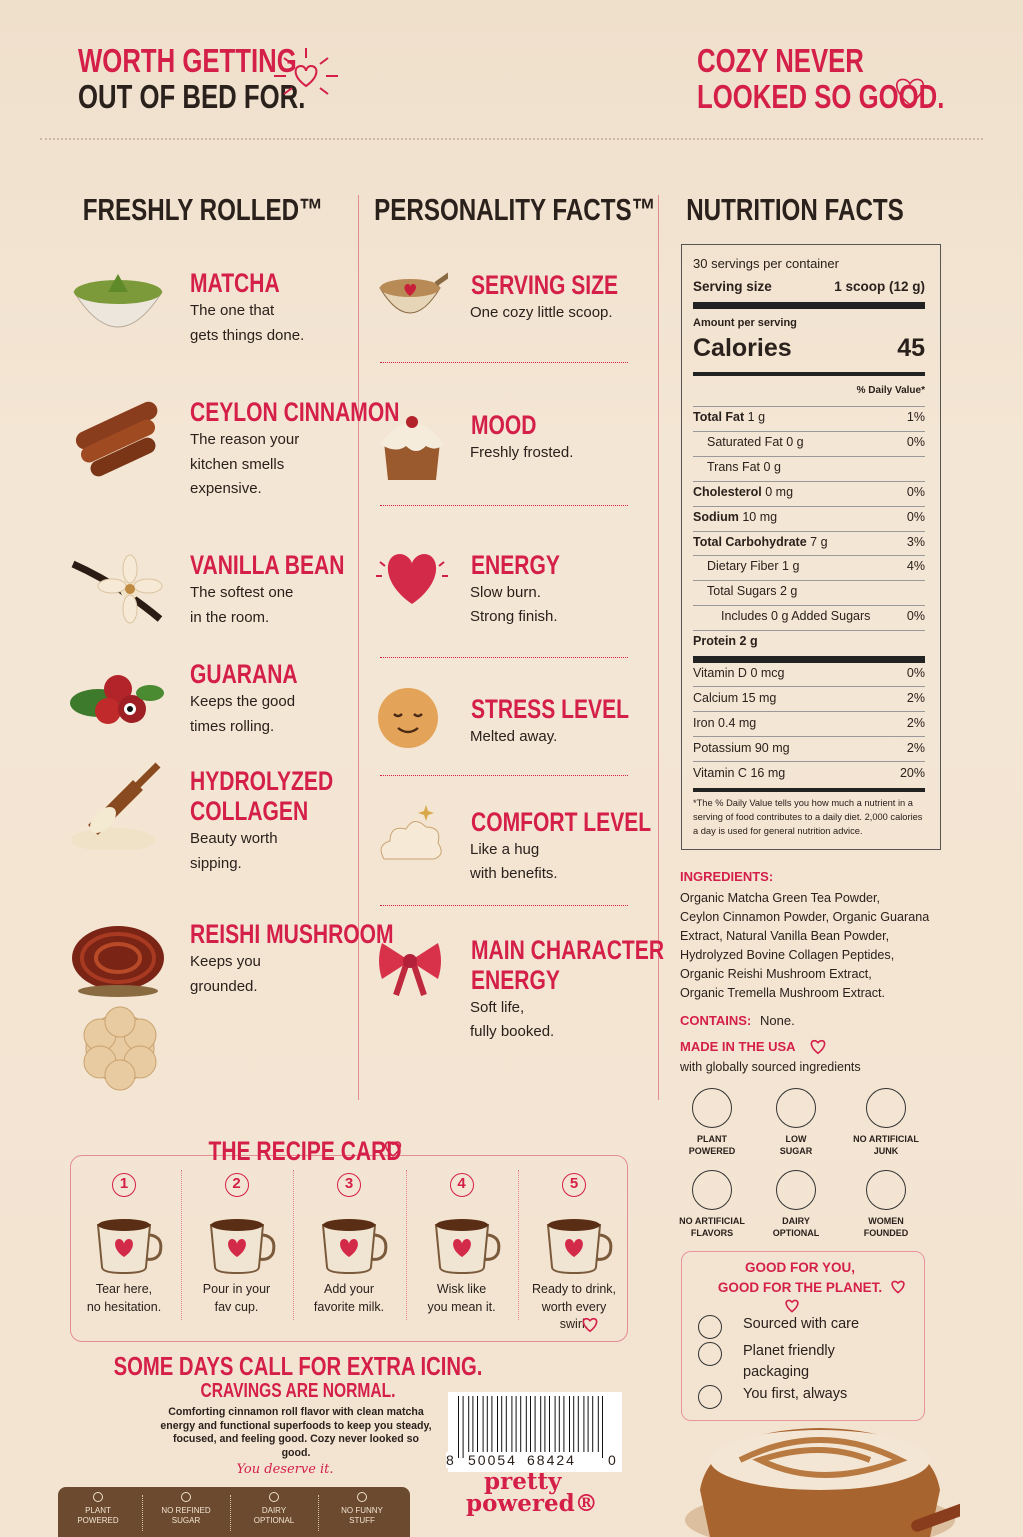 Image resolution: width=1023 pixels, height=1537 pixels. Describe the element at coordinates (514, 873) in the screenshot. I see `personality-text: with benefits.` at that location.